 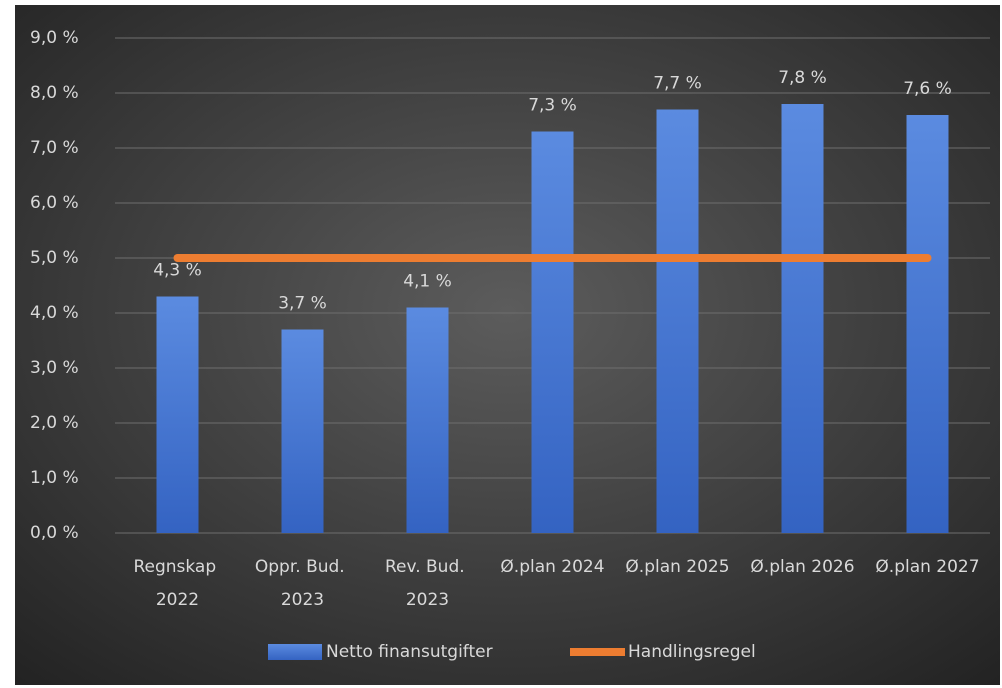 I want to click on x-tick-label: Ø.plan 2026, so click(x=802, y=567).